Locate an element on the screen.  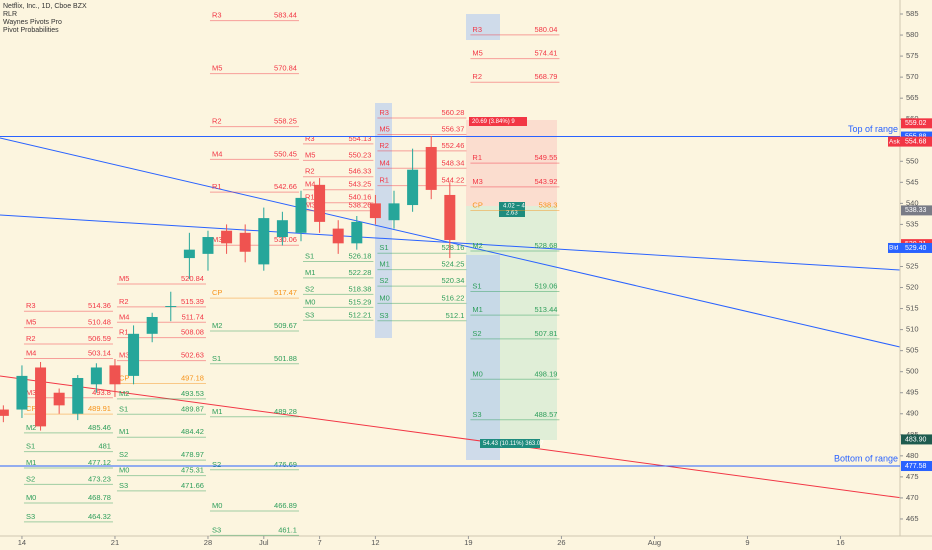
pivot-name: M0 is located at coordinates (124, 470).